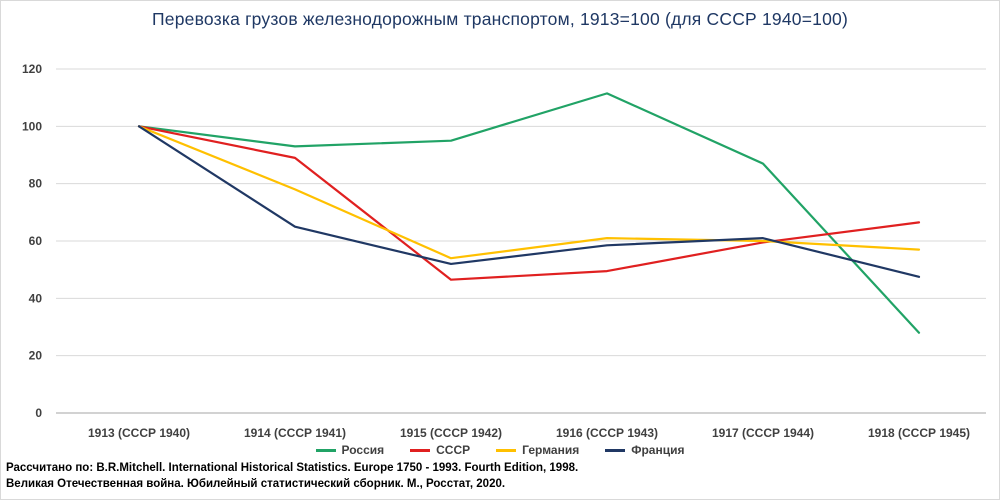 Image resolution: width=1000 pixels, height=500 pixels. I want to click on legend-item-Франция: Франция, so click(644, 450).